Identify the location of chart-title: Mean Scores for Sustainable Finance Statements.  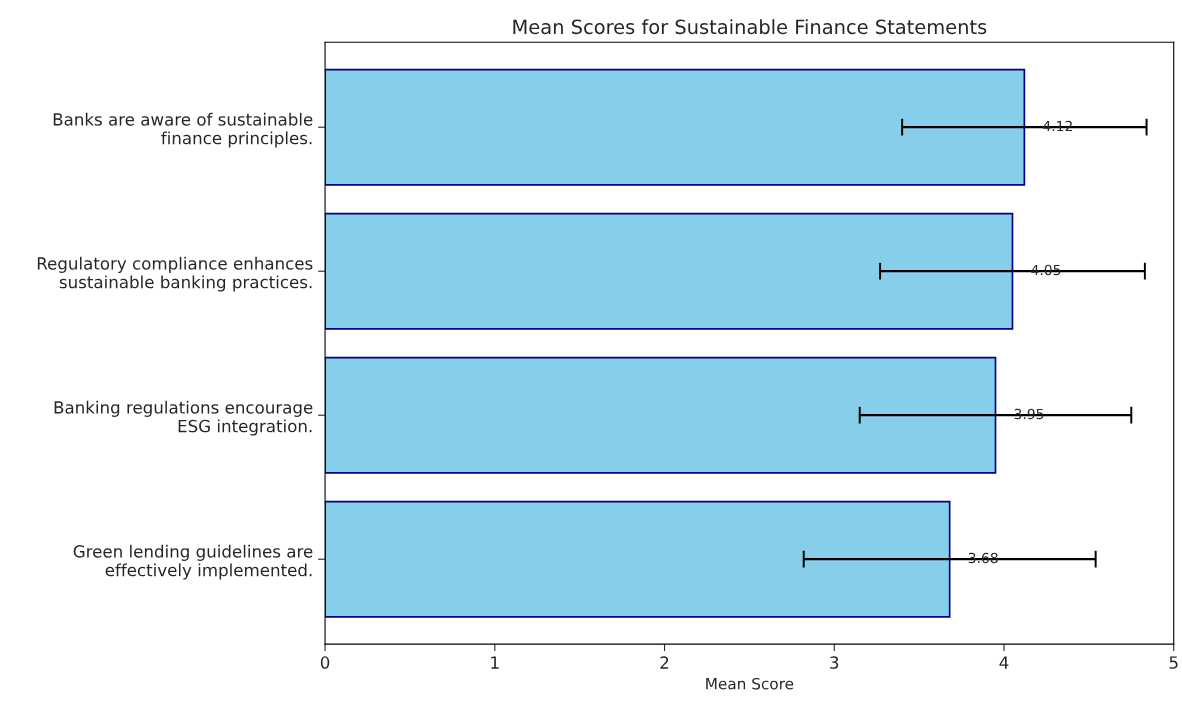
(750, 27).